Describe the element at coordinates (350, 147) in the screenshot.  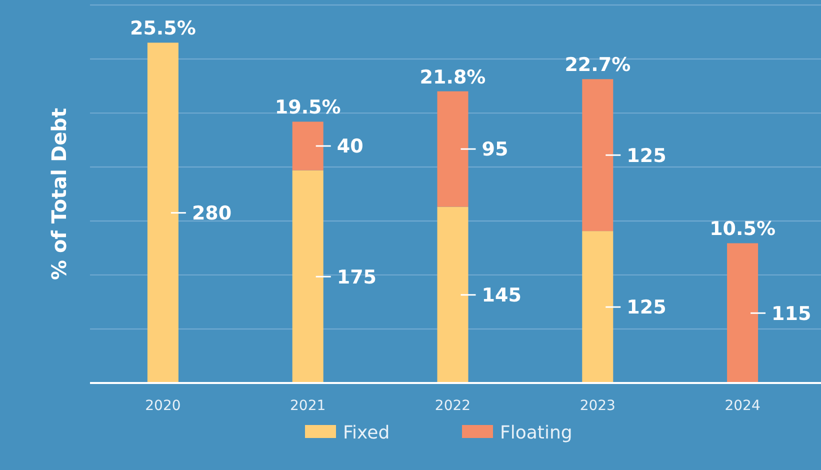
I see `data-label: 40` at that location.